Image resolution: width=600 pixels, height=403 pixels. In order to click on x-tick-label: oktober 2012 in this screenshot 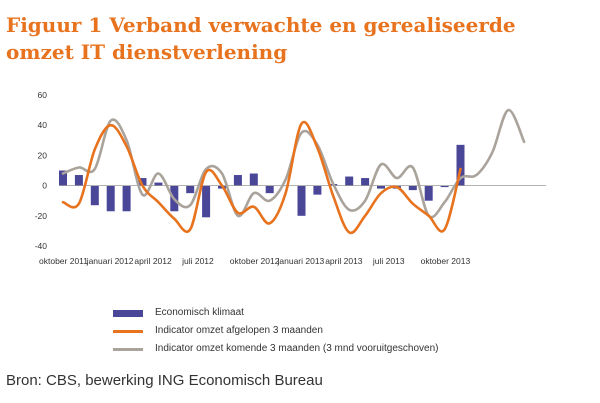, I will do `click(255, 261)`.